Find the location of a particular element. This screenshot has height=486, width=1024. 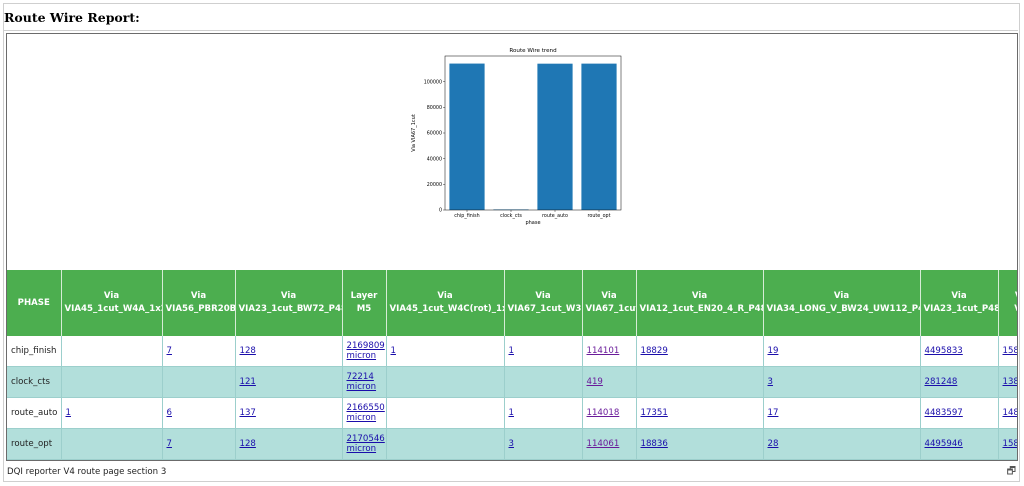

cell-link: 19 is located at coordinates (773, 350).